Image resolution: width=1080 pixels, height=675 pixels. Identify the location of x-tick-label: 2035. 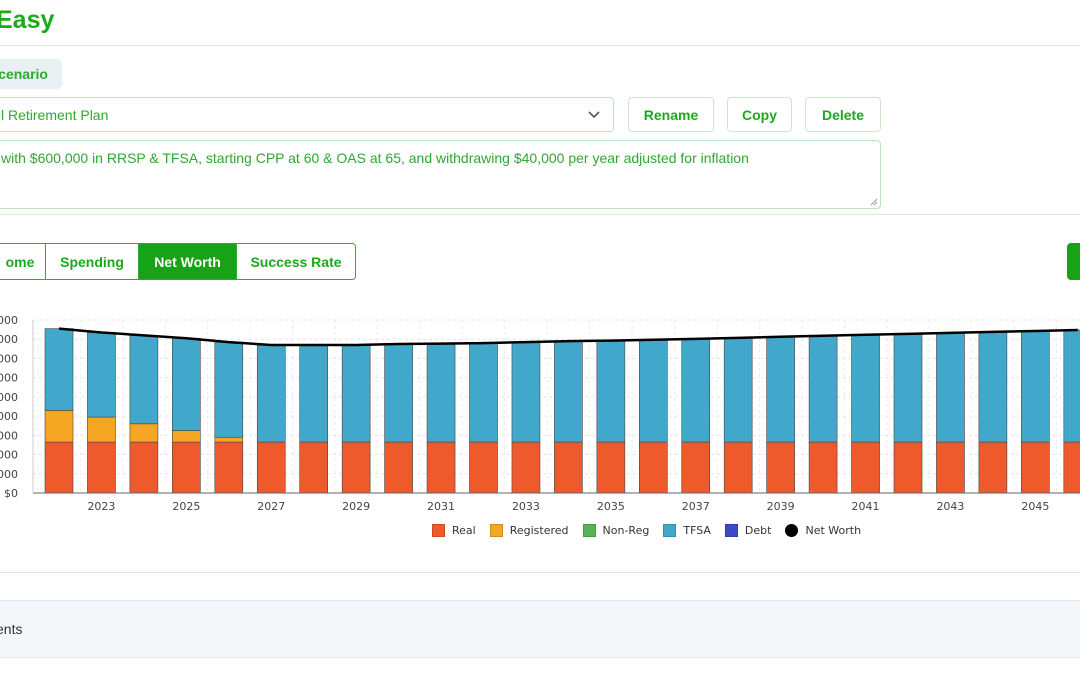
(611, 506).